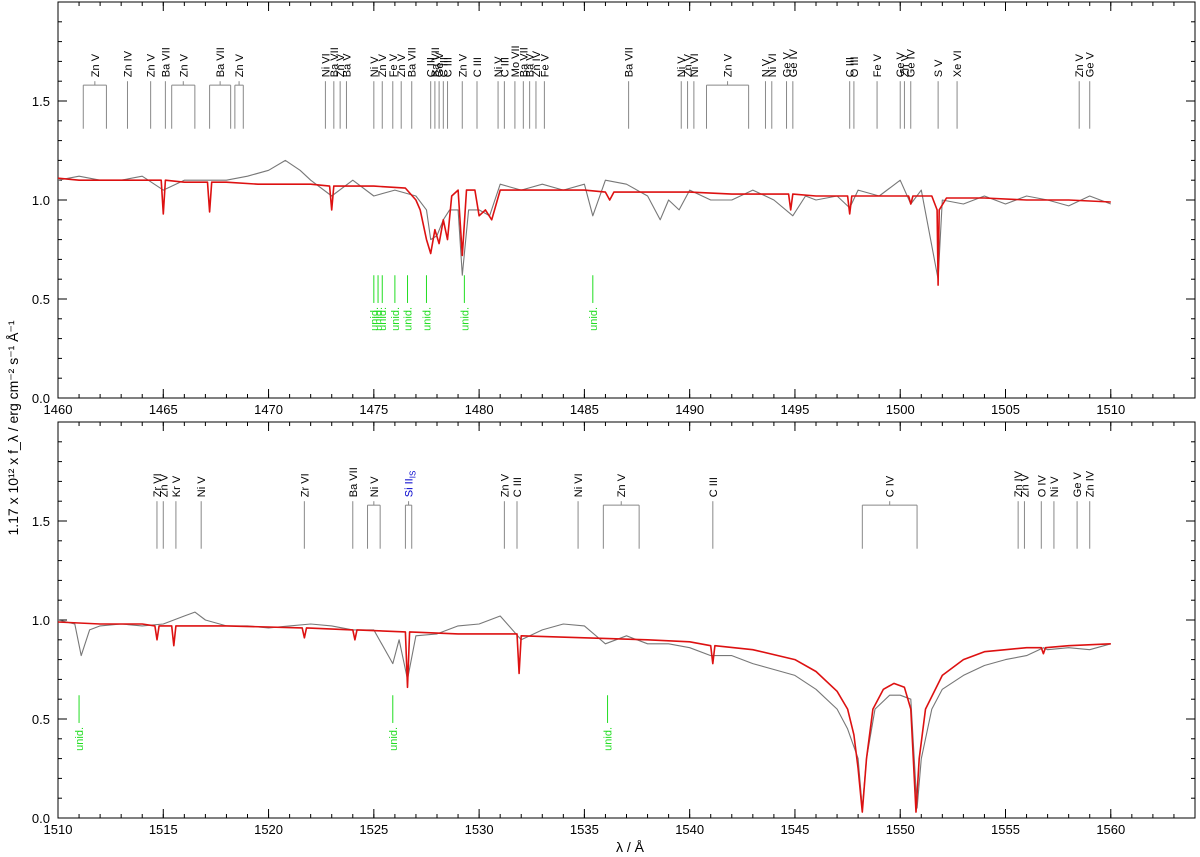 Image resolution: width=1200 pixels, height=857 pixels. What do you see at coordinates (268, 829) in the screenshot?
I see `x-tick-label: 1520` at bounding box center [268, 829].